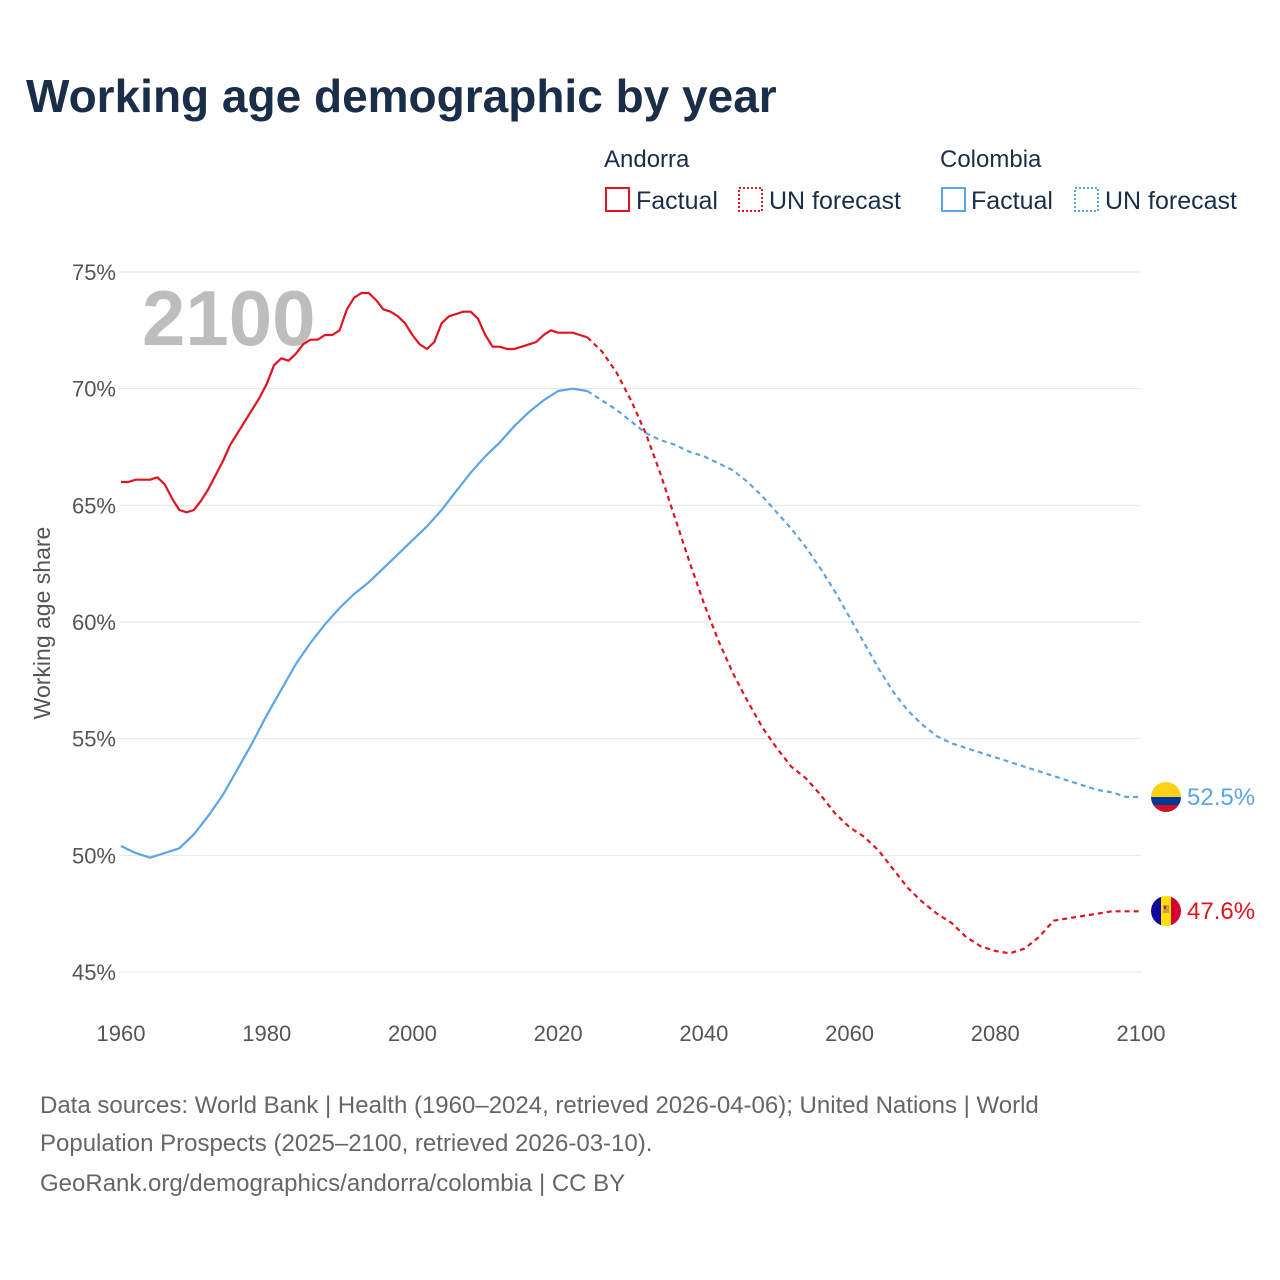 Image resolution: width=1280 pixels, height=1280 pixels. Describe the element at coordinates (1141, 1033) in the screenshot. I see `x-tick-label: 2100` at that location.